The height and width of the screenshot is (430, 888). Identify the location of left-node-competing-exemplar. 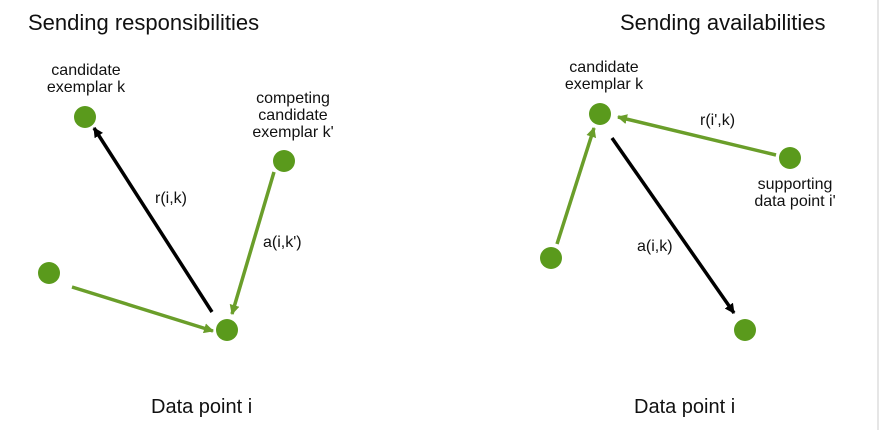
(284, 161).